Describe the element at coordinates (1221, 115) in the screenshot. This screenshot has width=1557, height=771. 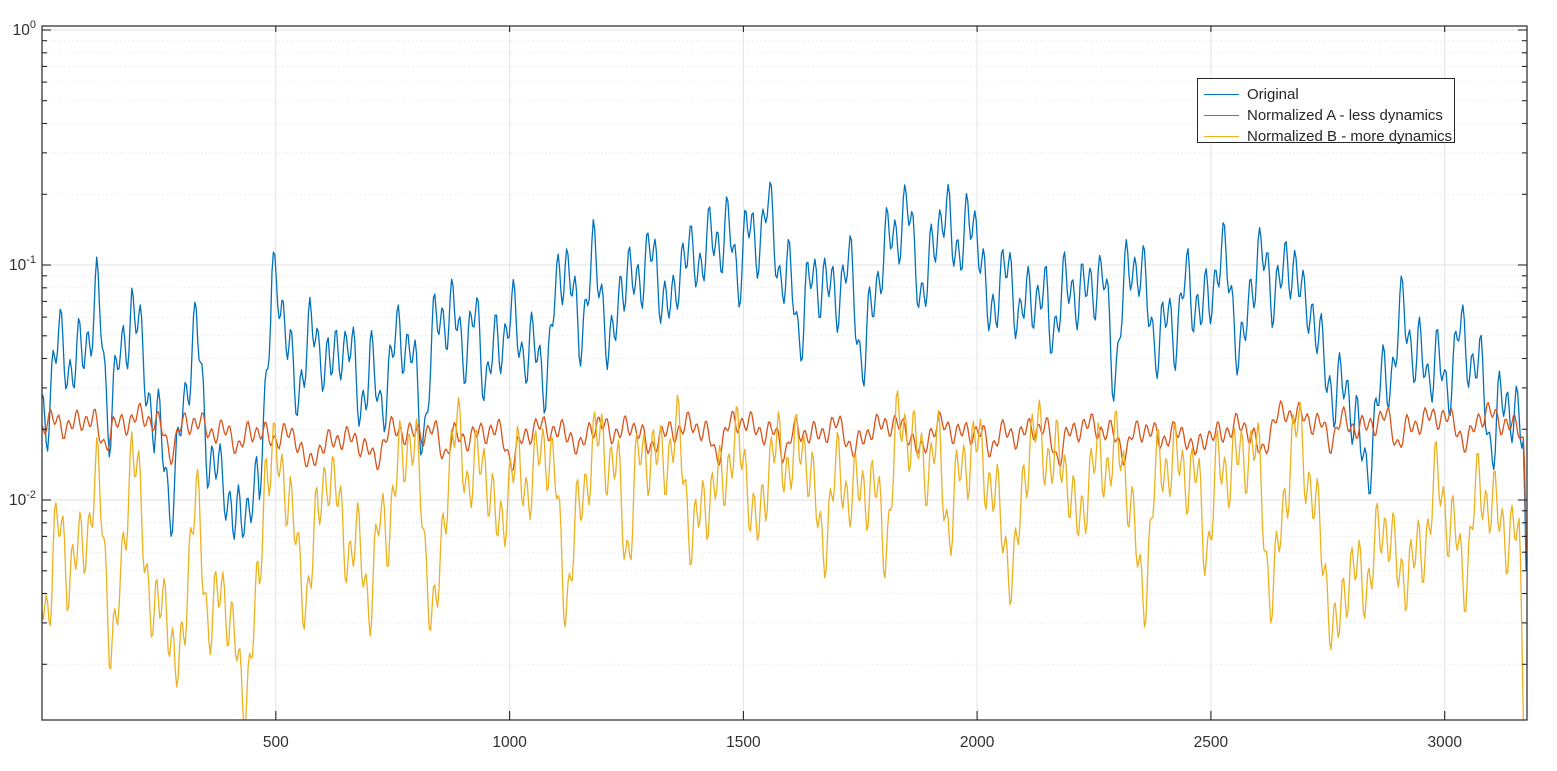
I see `legend-line-sample-normalized-a` at that location.